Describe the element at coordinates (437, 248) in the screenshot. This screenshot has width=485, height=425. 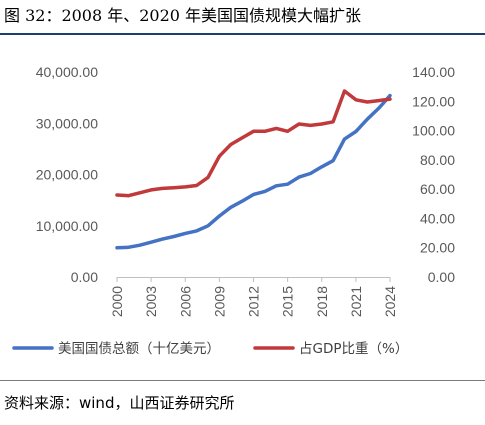
I see `y-right-tick-label: 20.00` at that location.